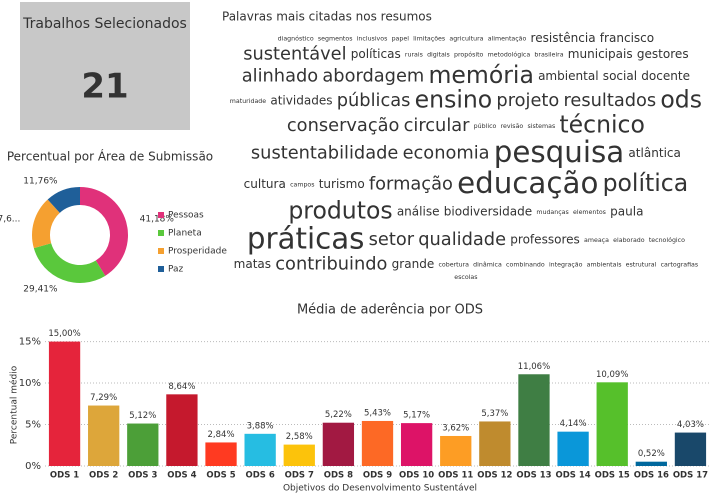  What do you see at coordinates (541, 126) in the screenshot?
I see `word: sistemas` at bounding box center [541, 126].